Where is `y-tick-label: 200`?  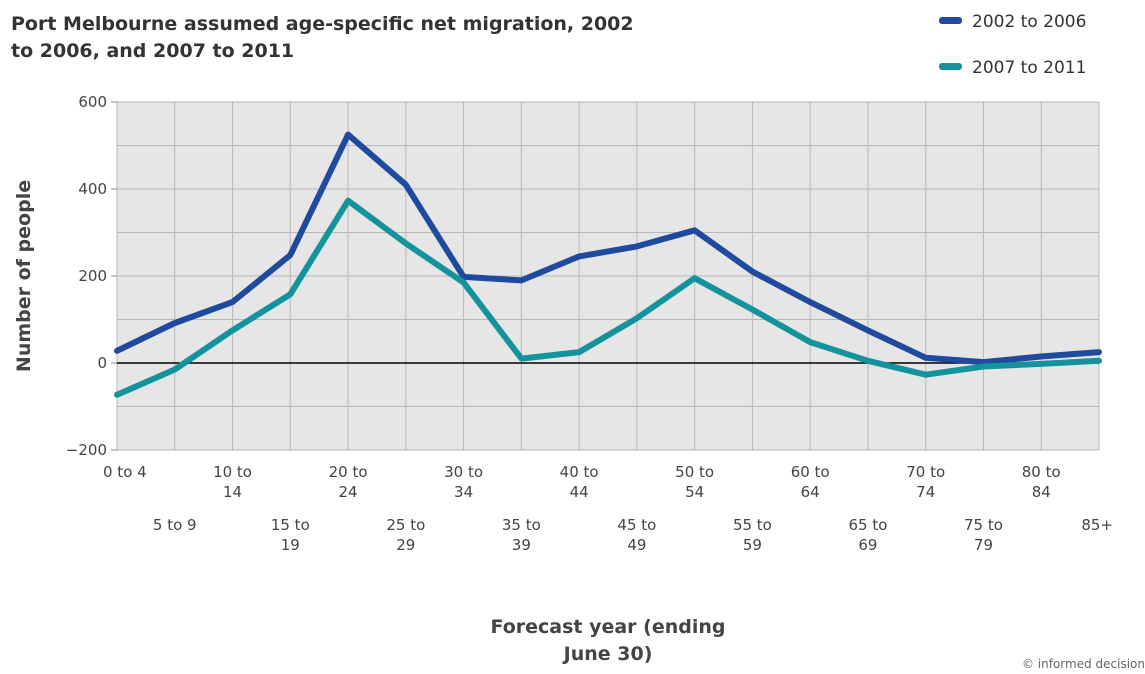 y-tick-label: 200 is located at coordinates (92, 276).